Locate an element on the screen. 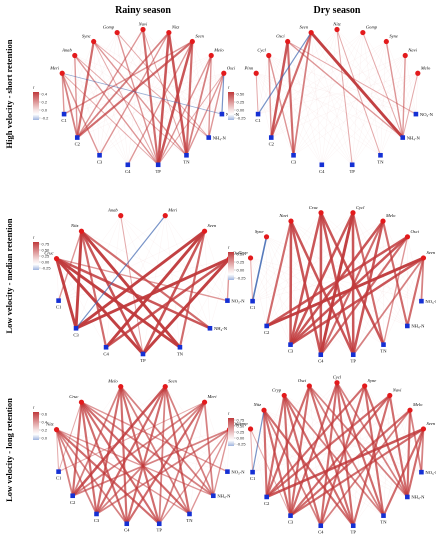 Image resolution: width=436 pixels, height=535 pixels. genus-label: Sync is located at coordinates (86, 36).